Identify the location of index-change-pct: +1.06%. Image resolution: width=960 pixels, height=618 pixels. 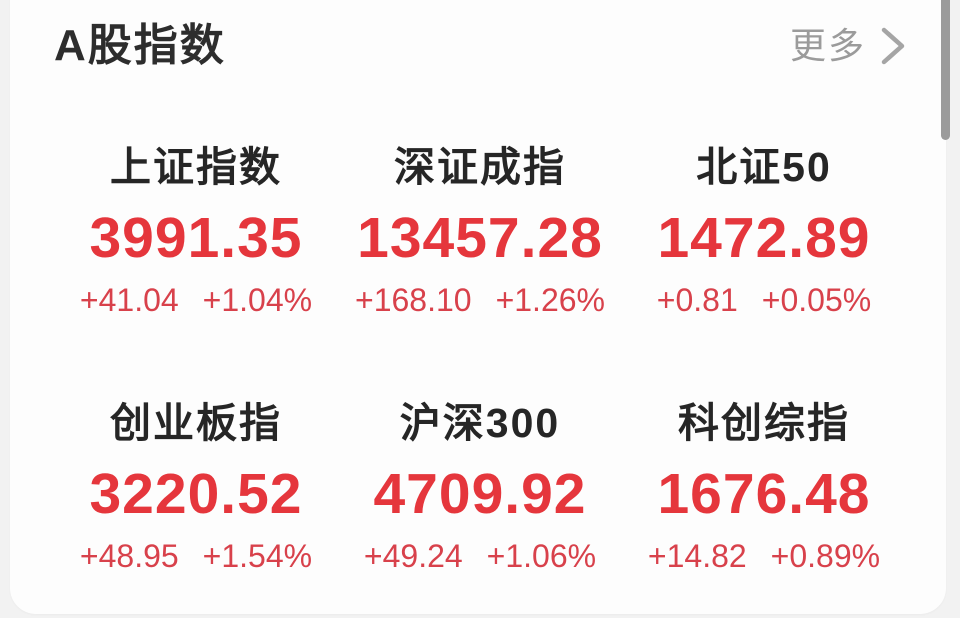
(541, 556).